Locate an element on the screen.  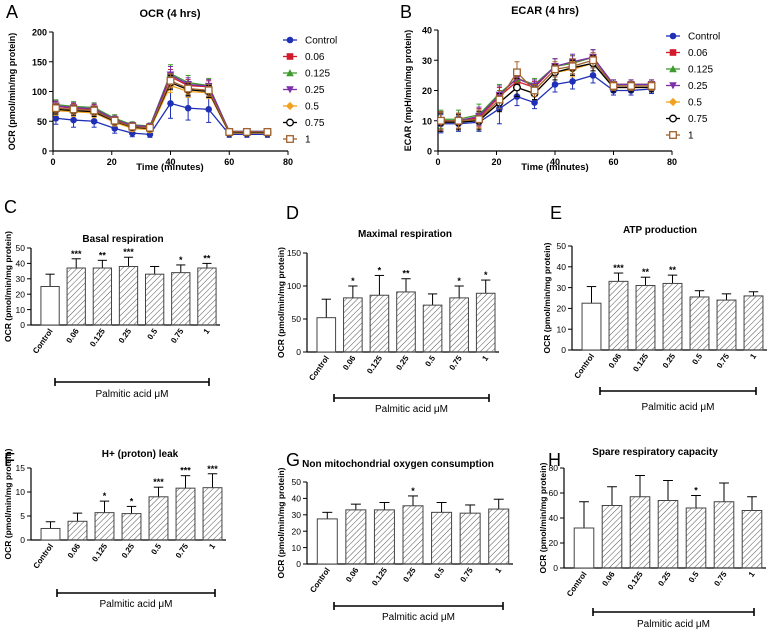
chart-g-xtick-label-6: 1 is located at coordinates (498, 570).